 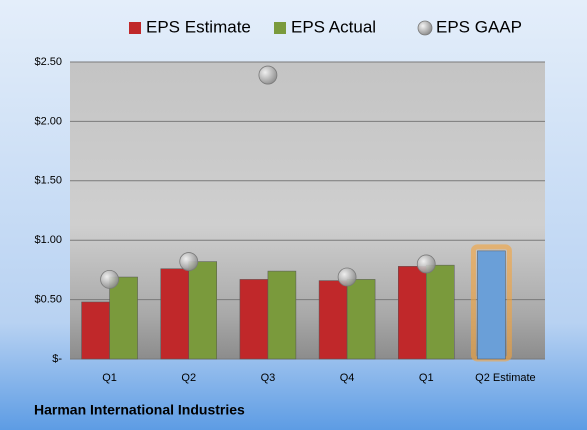 What do you see at coordinates (505, 378) in the screenshot?
I see `x-tick-label: Q2 Estimate` at bounding box center [505, 378].